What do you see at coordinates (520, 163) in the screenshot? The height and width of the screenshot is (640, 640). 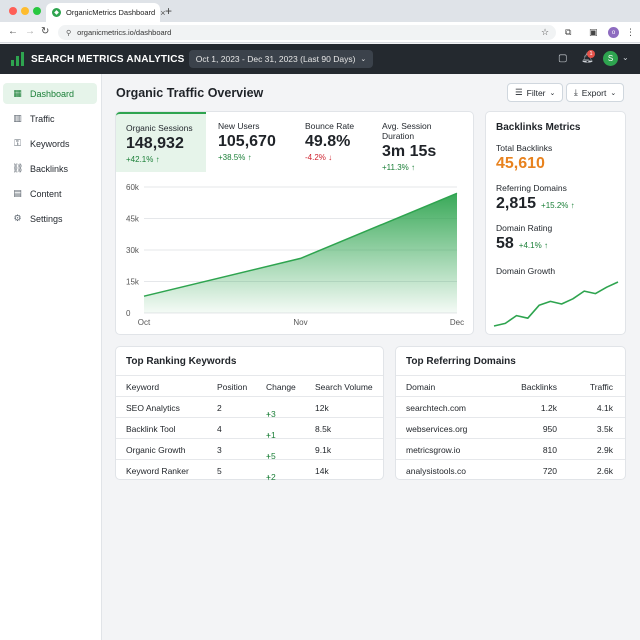 I see `total-backlinks-value: 45,610` at bounding box center [520, 163].